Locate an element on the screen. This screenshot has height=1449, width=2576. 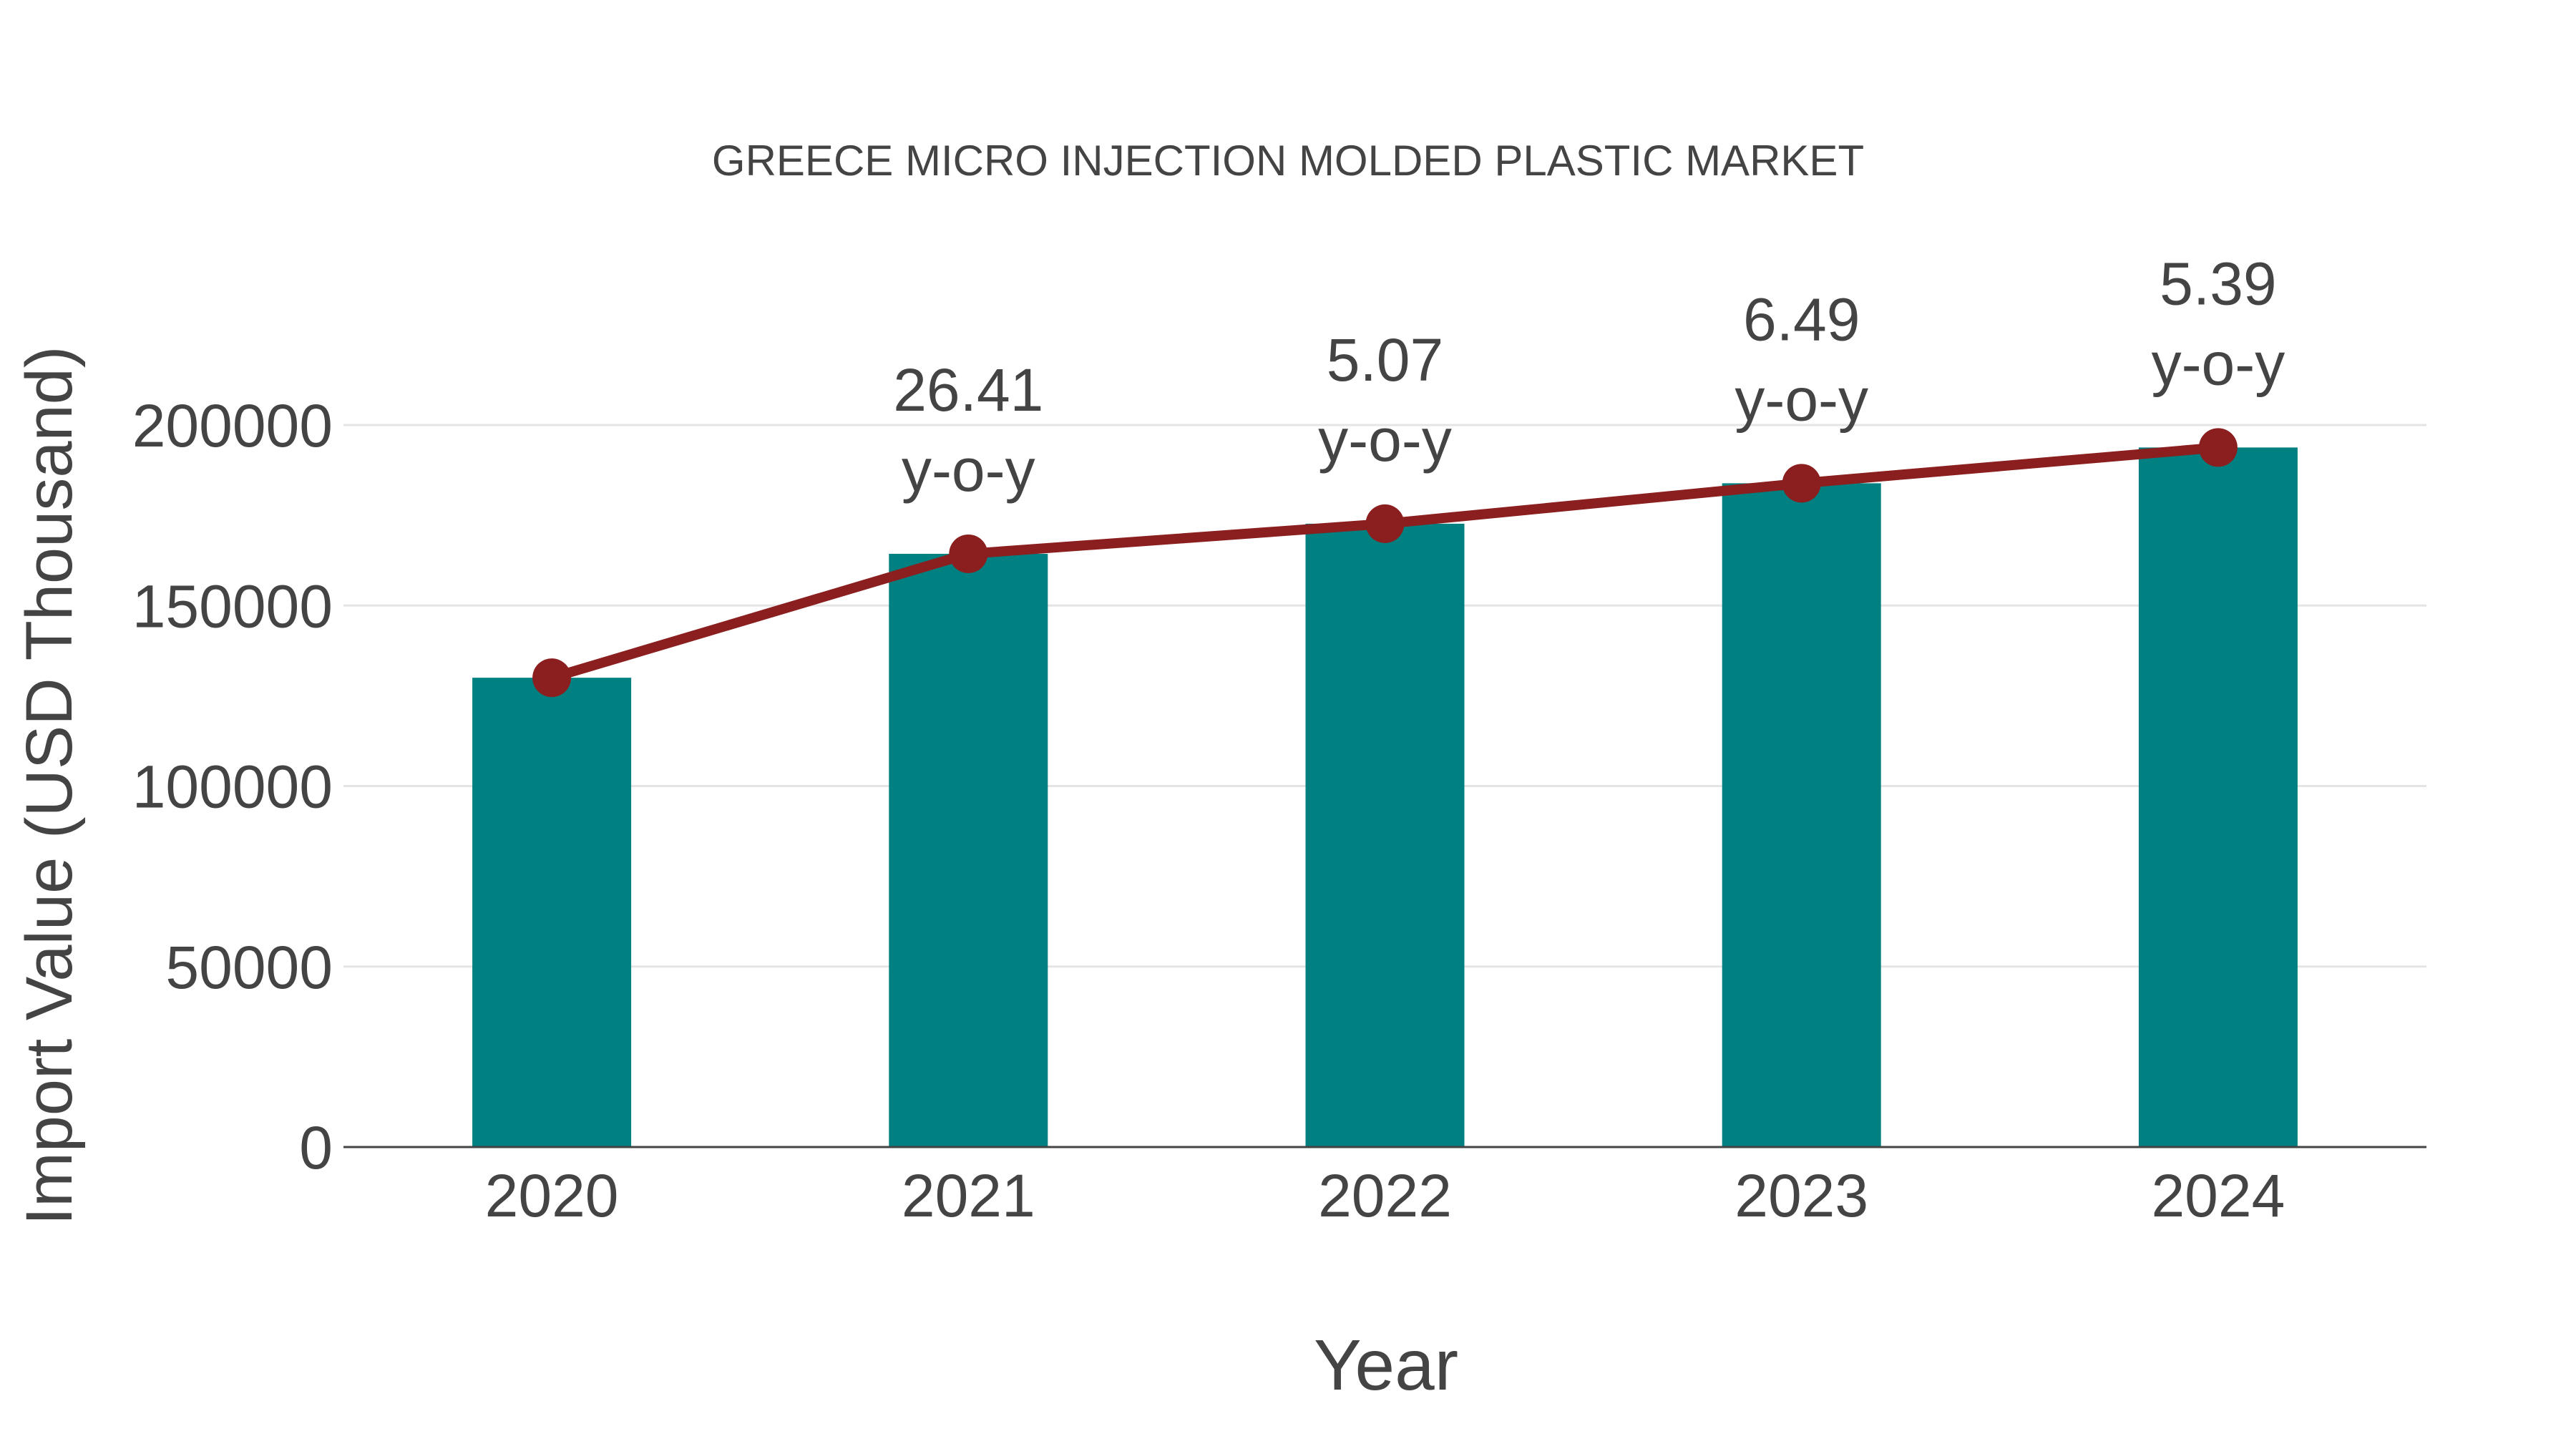
marker-2024 is located at coordinates (2218, 447).